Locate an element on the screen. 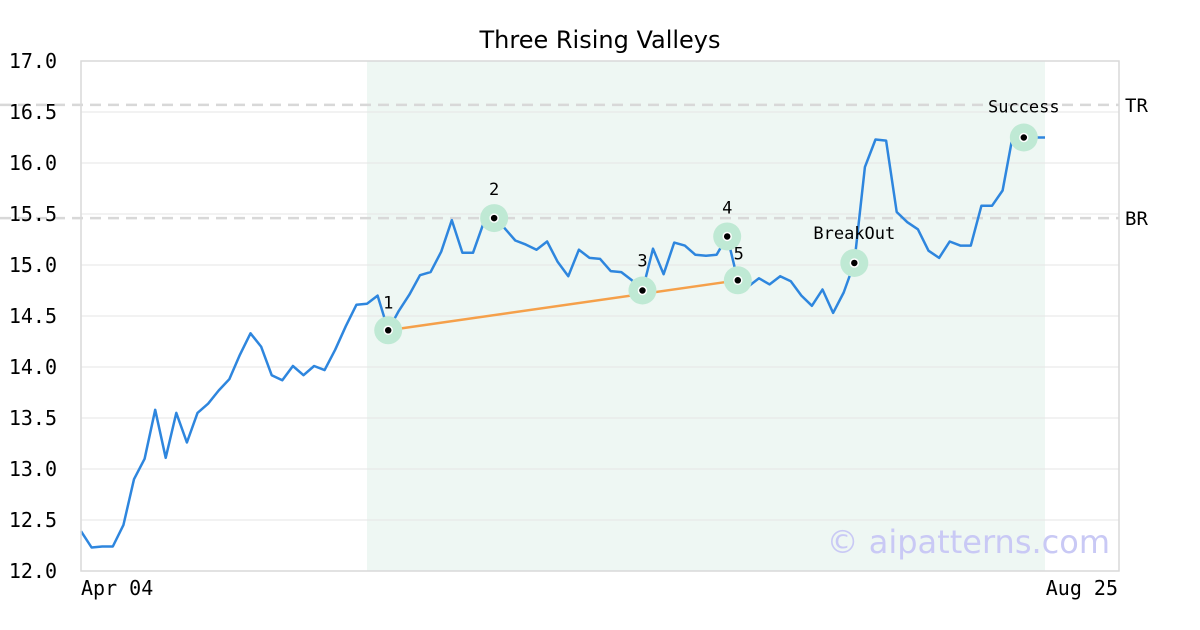  y-tick-label: 14.5 is located at coordinates (33, 316).